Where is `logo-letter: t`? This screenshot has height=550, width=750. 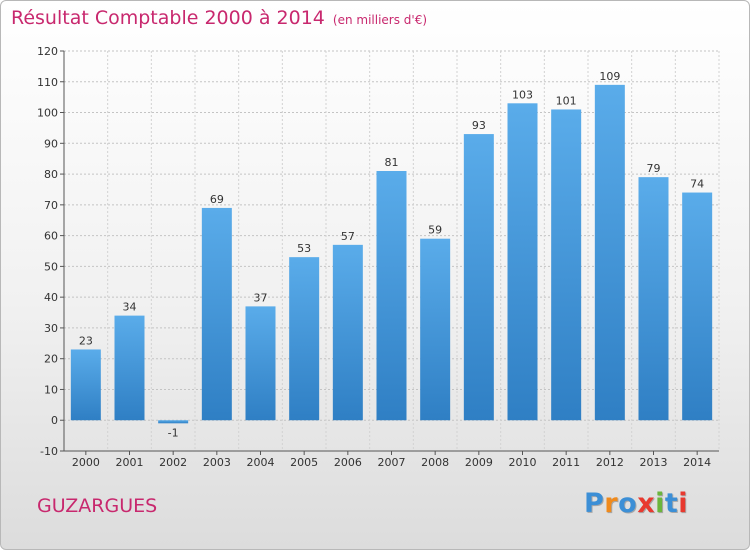 logo-letter: t is located at coordinates (671, 503).